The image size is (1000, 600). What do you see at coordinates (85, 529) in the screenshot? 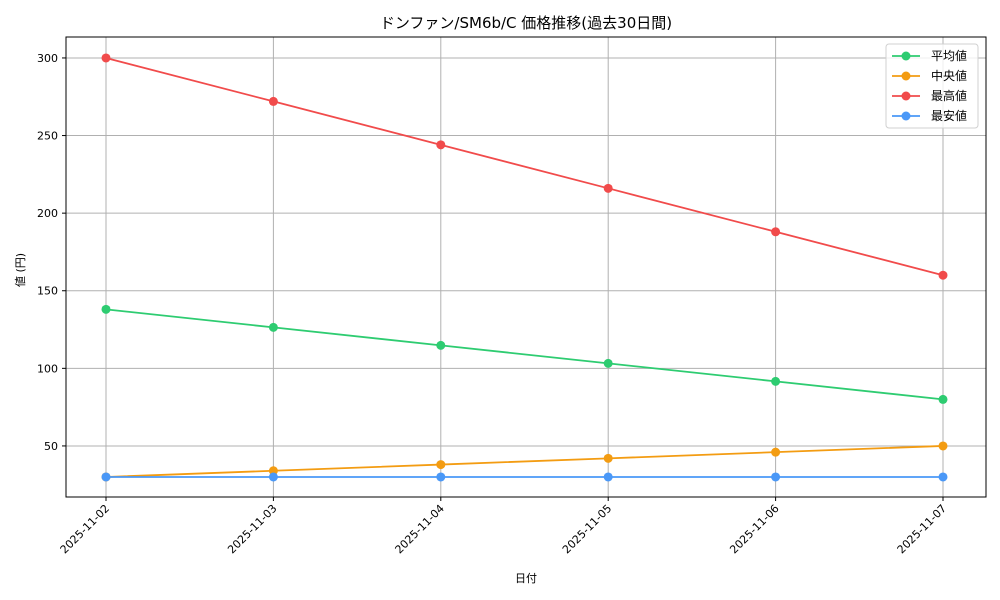
I see `x-tick-label: 2025-11-02` at bounding box center [85, 529].